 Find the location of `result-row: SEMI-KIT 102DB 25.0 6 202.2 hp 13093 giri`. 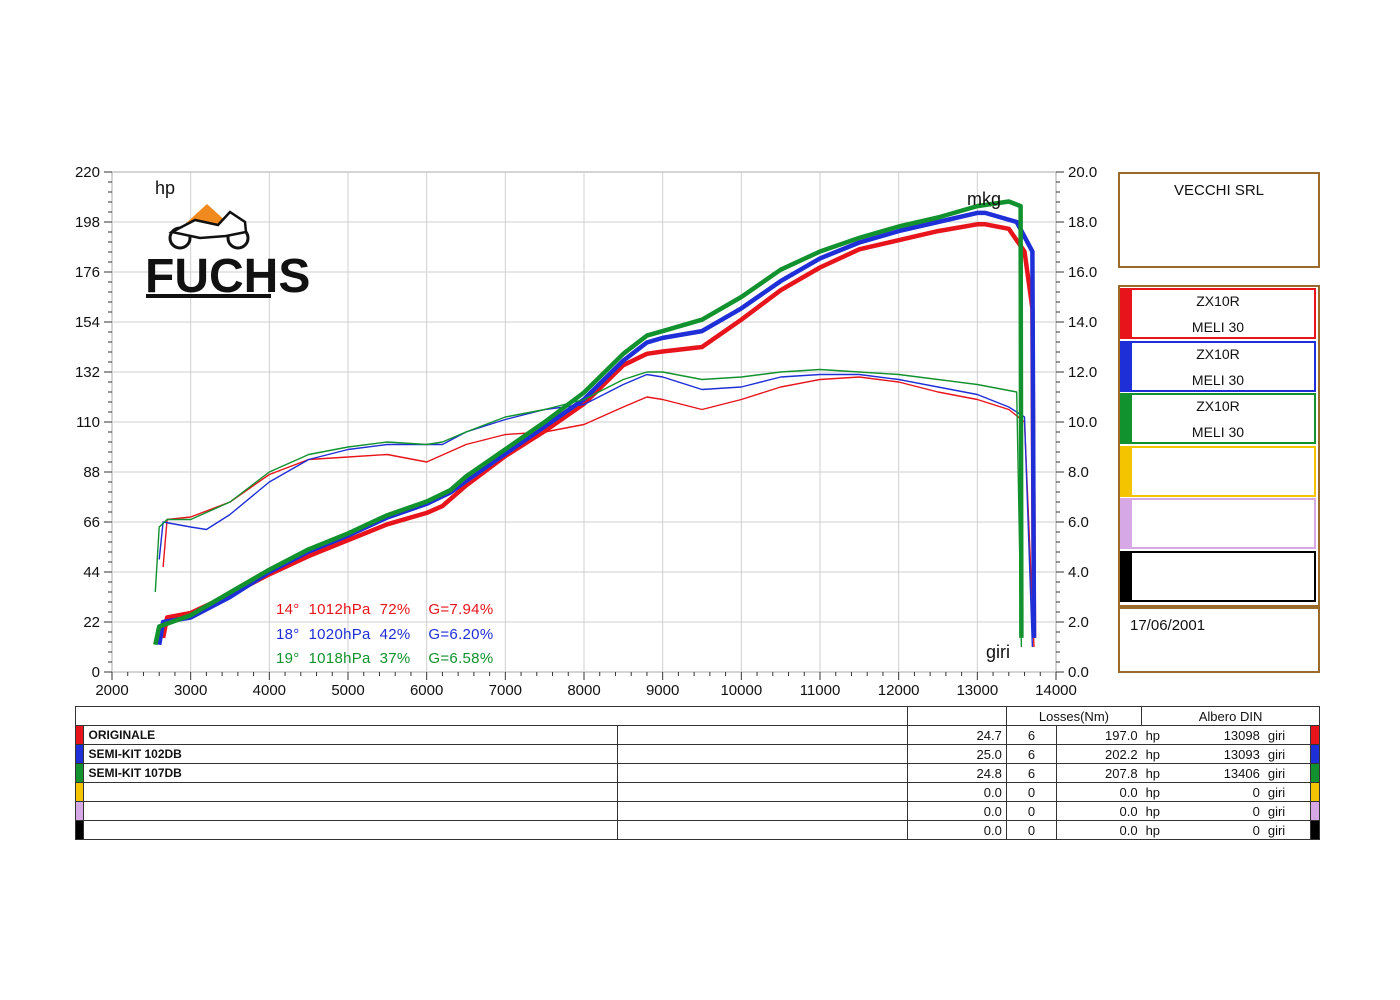

result-row: SEMI-KIT 102DB 25.0 6 202.2 hp 13093 giri is located at coordinates (697, 754).